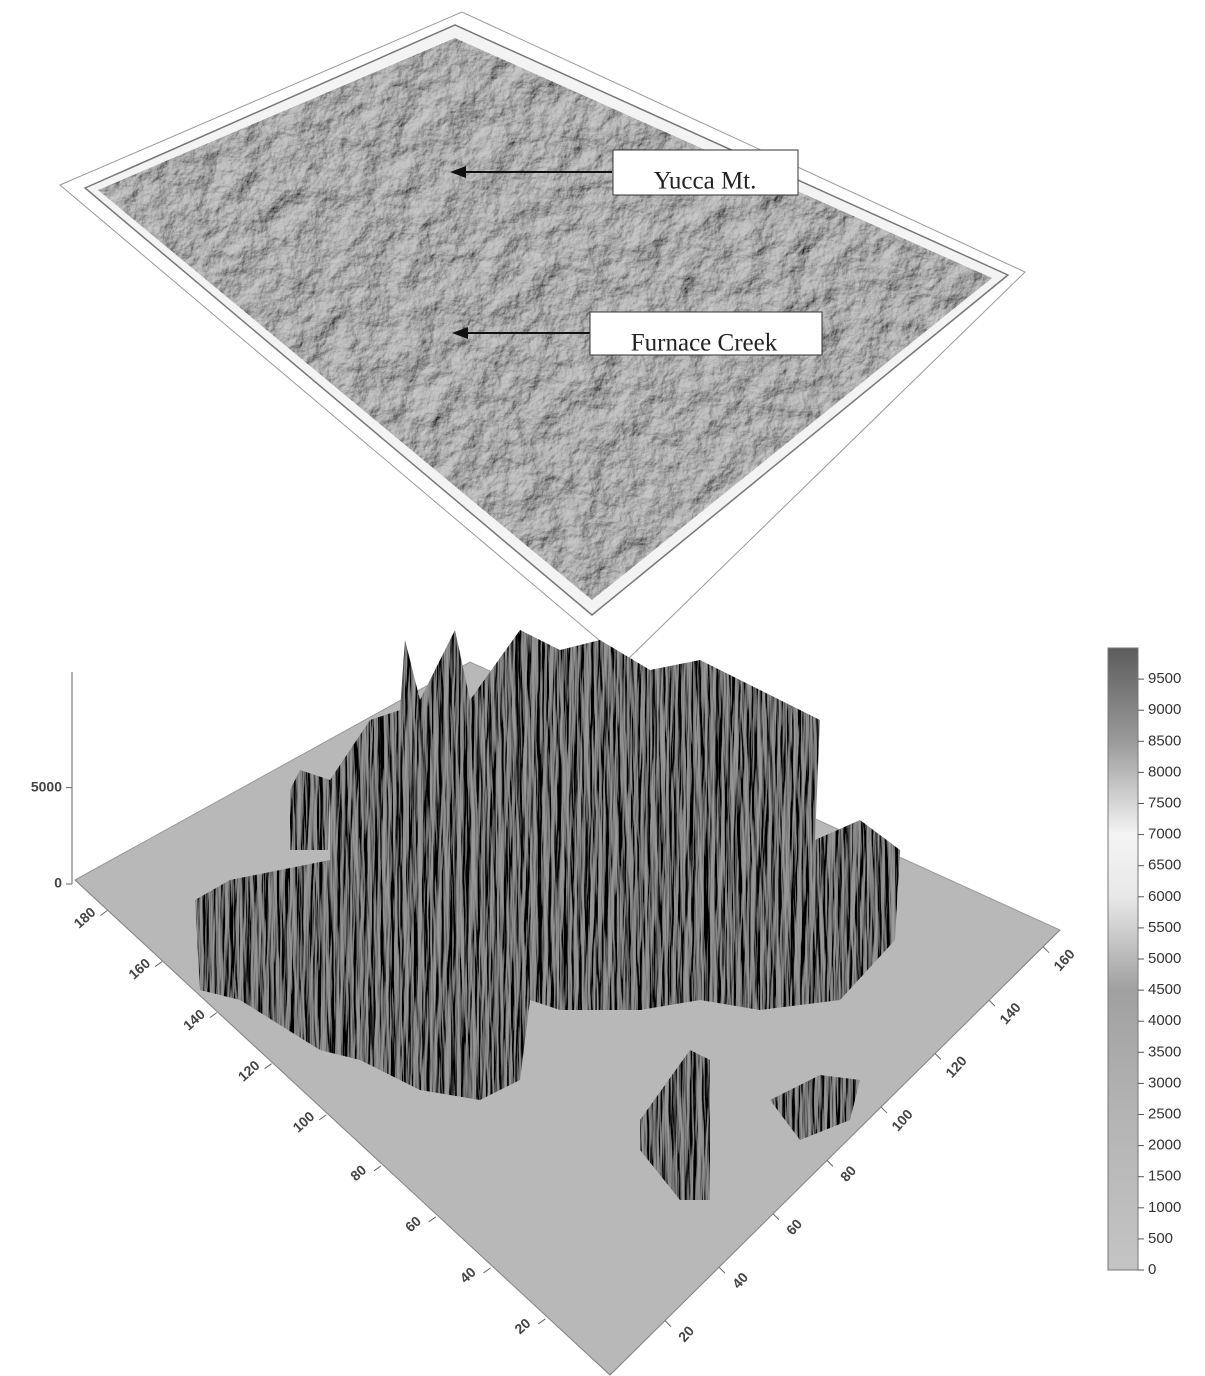 This screenshot has height=1376, width=1205. Describe the element at coordinates (1160, 1238) in the screenshot. I see `colorbar-tick-label: 500` at that location.